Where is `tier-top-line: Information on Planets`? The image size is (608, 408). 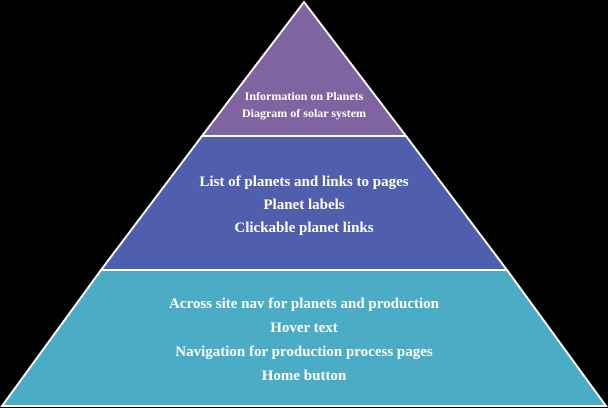
tier-top-line: Information on Planets is located at coordinates (304, 96).